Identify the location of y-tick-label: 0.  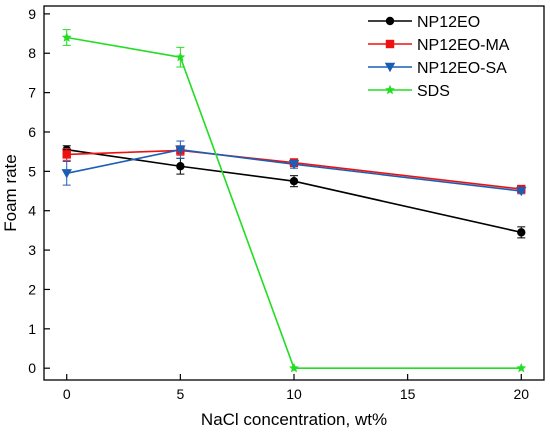
(32, 368).